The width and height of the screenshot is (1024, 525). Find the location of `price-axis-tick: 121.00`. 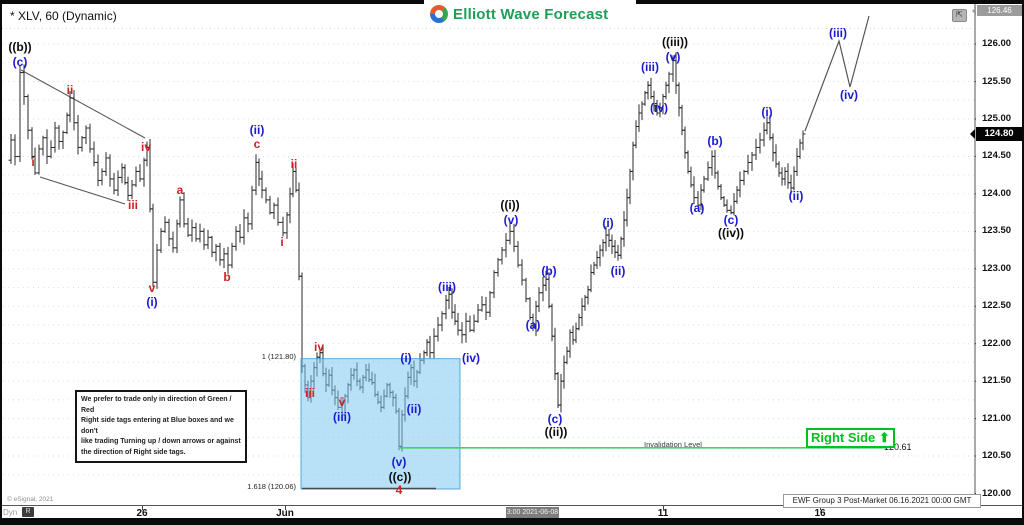

price-axis-tick: 121.00 is located at coordinates (997, 418).